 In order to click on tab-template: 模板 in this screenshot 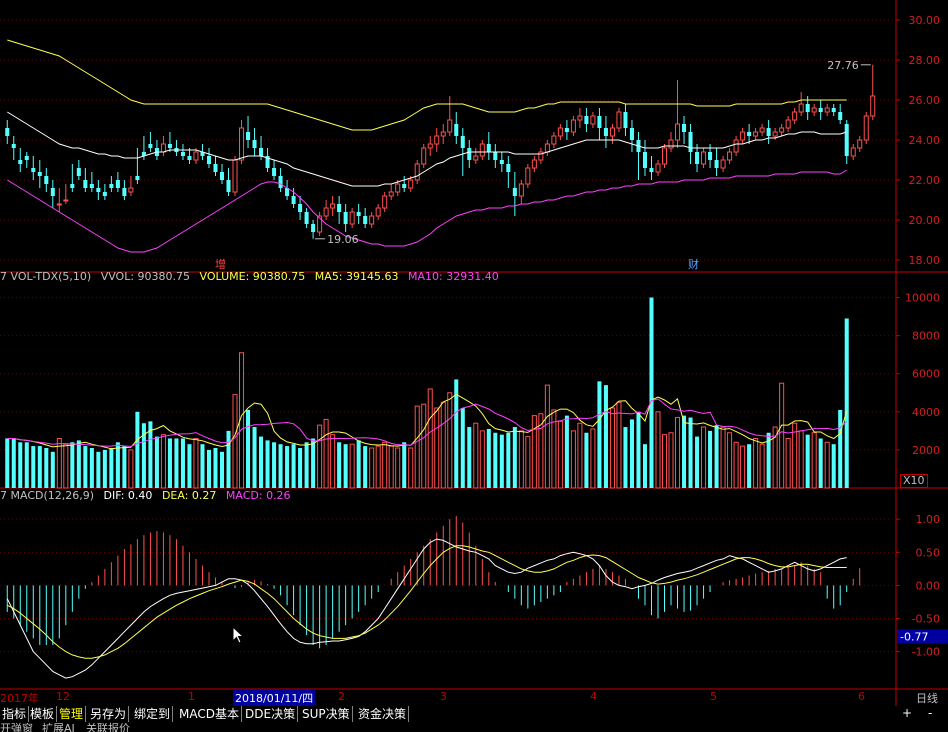, I will do `click(43, 714)`.